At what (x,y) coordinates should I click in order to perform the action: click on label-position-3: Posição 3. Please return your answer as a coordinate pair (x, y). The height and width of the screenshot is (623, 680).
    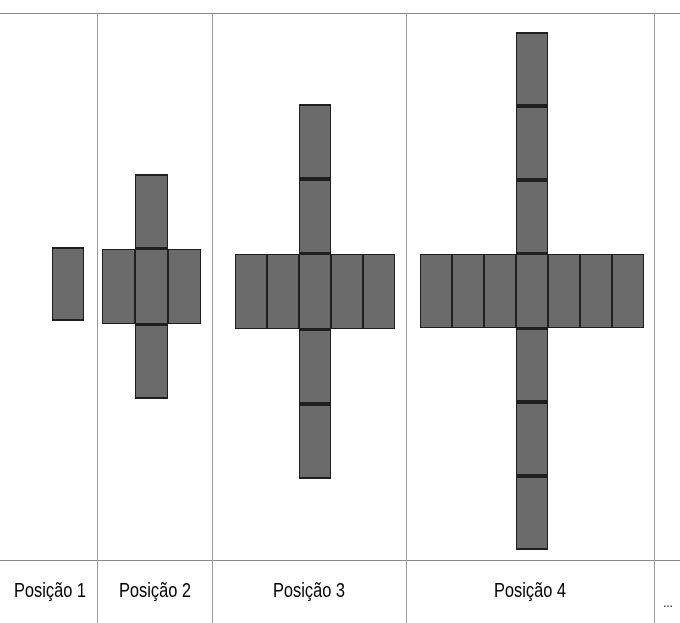
    Looking at the image, I should click on (309, 590).